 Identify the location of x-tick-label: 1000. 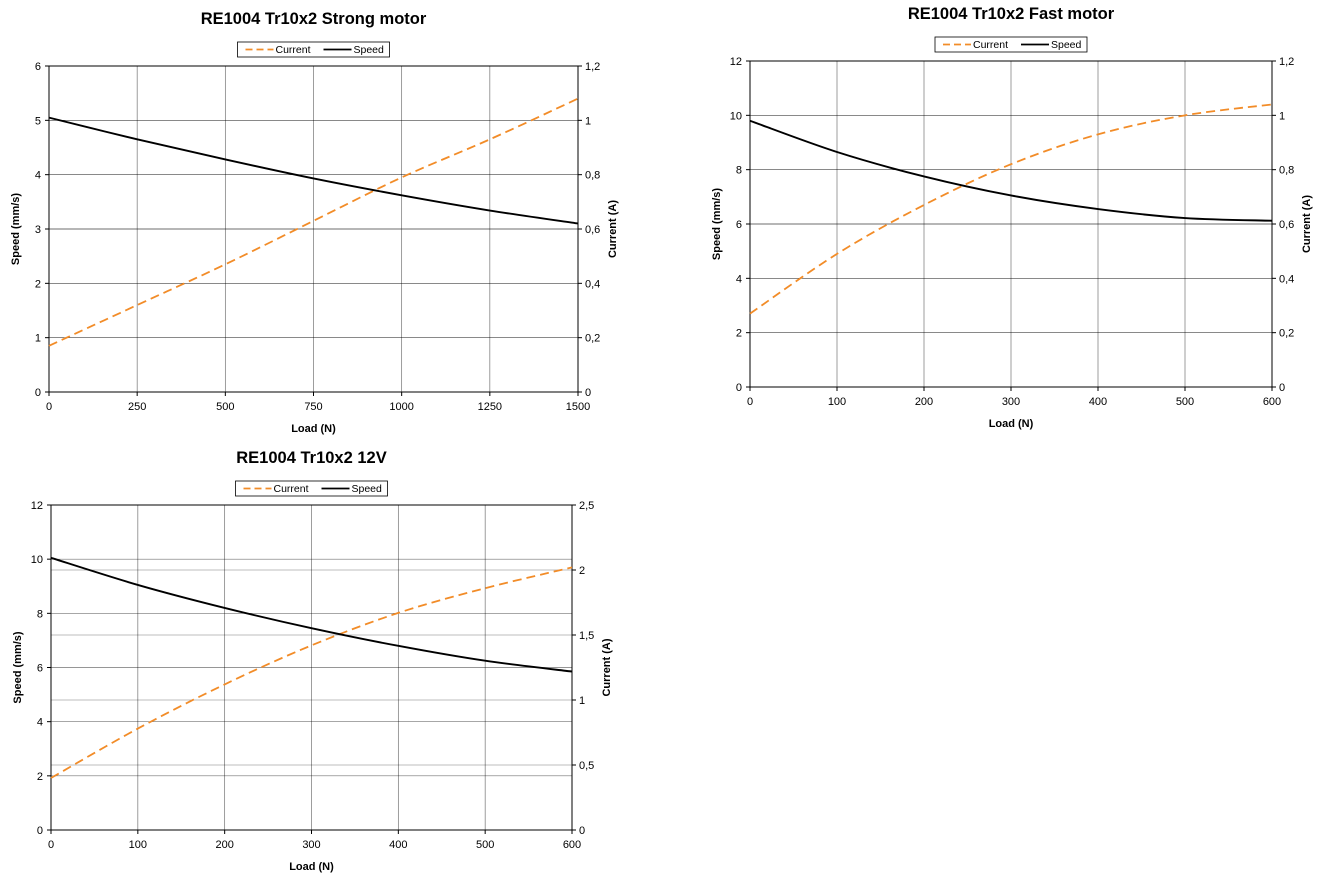
(401, 407).